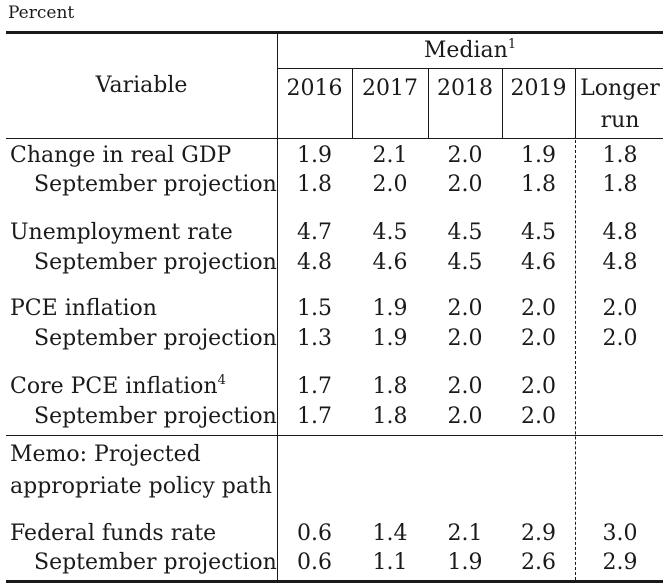 This screenshot has width=665, height=585. I want to click on bottom-rule, so click(334, 581).